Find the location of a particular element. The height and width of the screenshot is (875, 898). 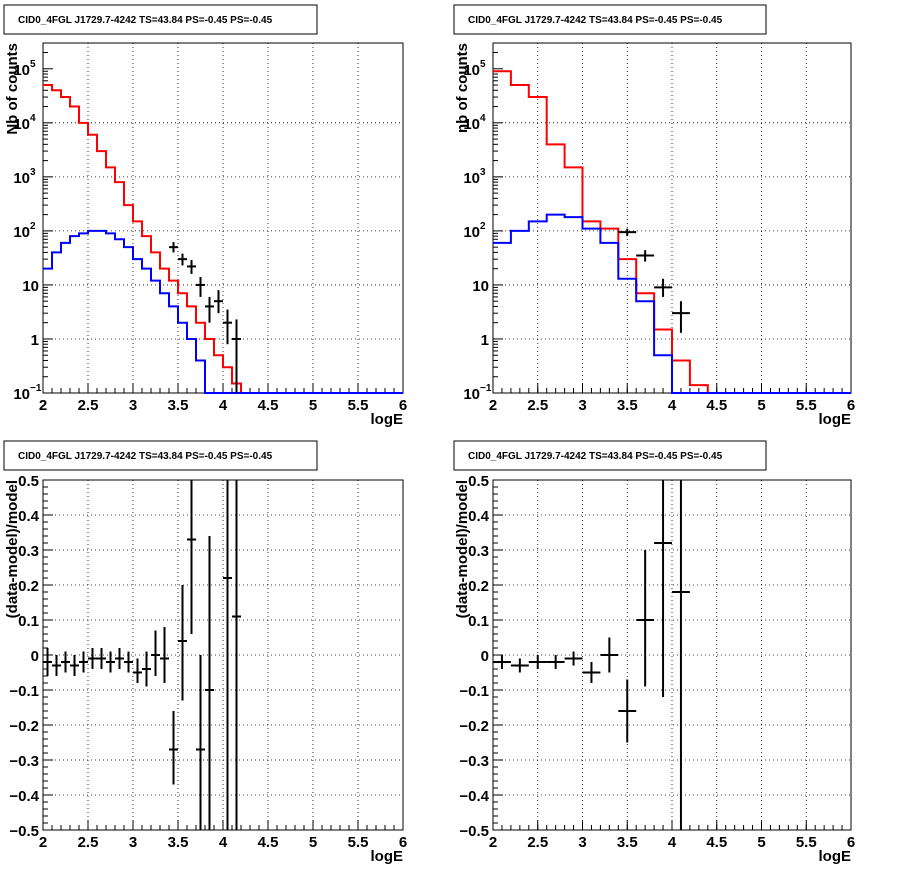

y-tick-label: 1 is located at coordinates (35, 340).